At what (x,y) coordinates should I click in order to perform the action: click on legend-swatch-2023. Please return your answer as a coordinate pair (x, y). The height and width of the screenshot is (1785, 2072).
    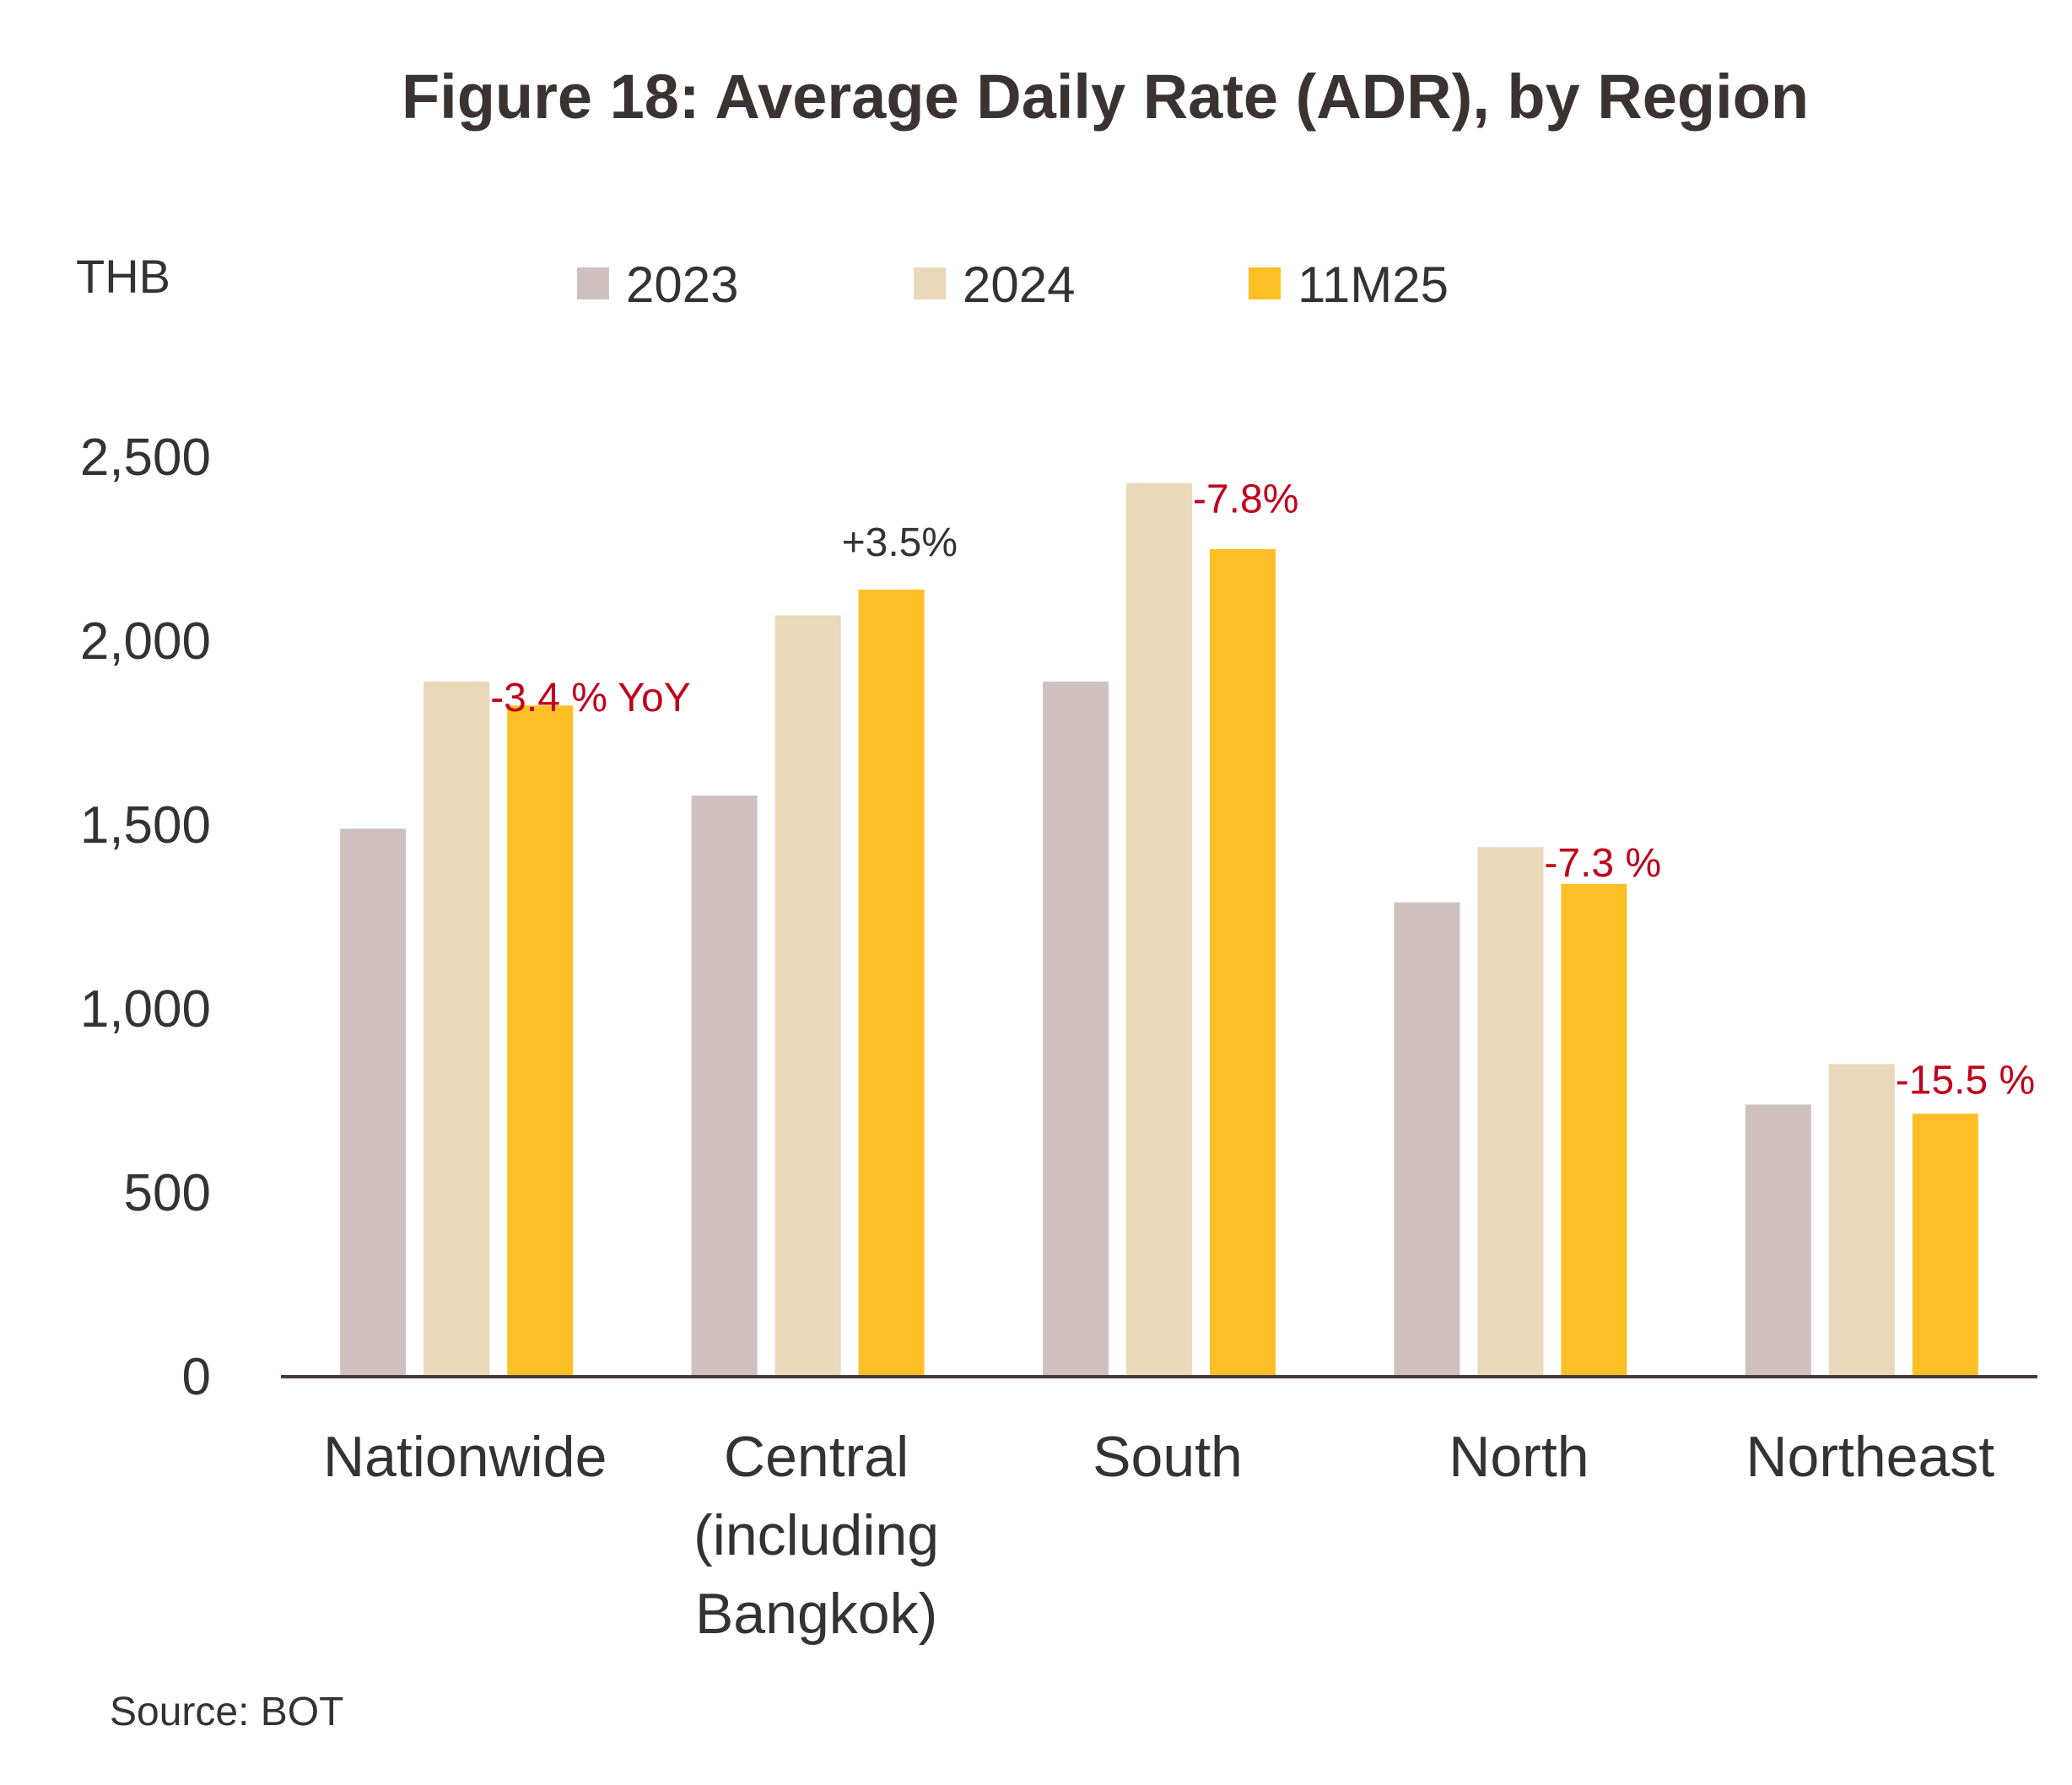
    Looking at the image, I should click on (593, 283).